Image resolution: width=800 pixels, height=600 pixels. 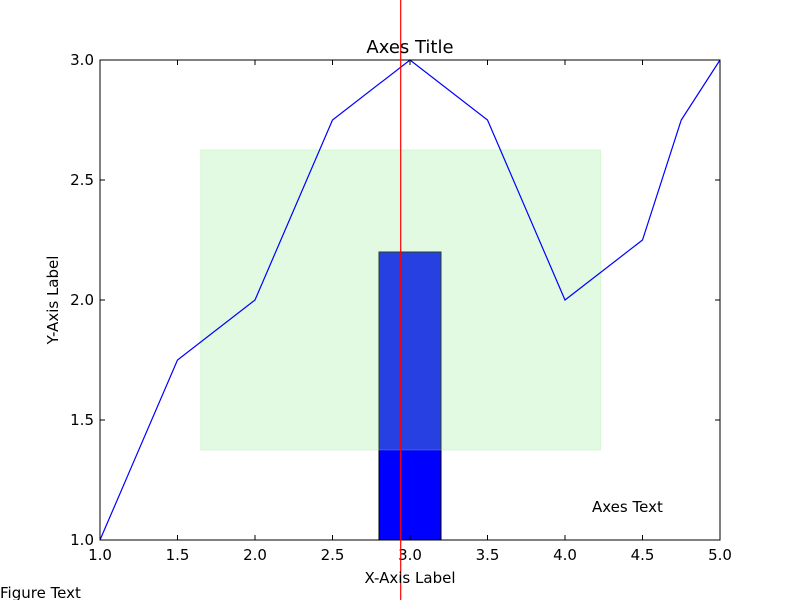 What do you see at coordinates (410, 396) in the screenshot?
I see `bar` at bounding box center [410, 396].